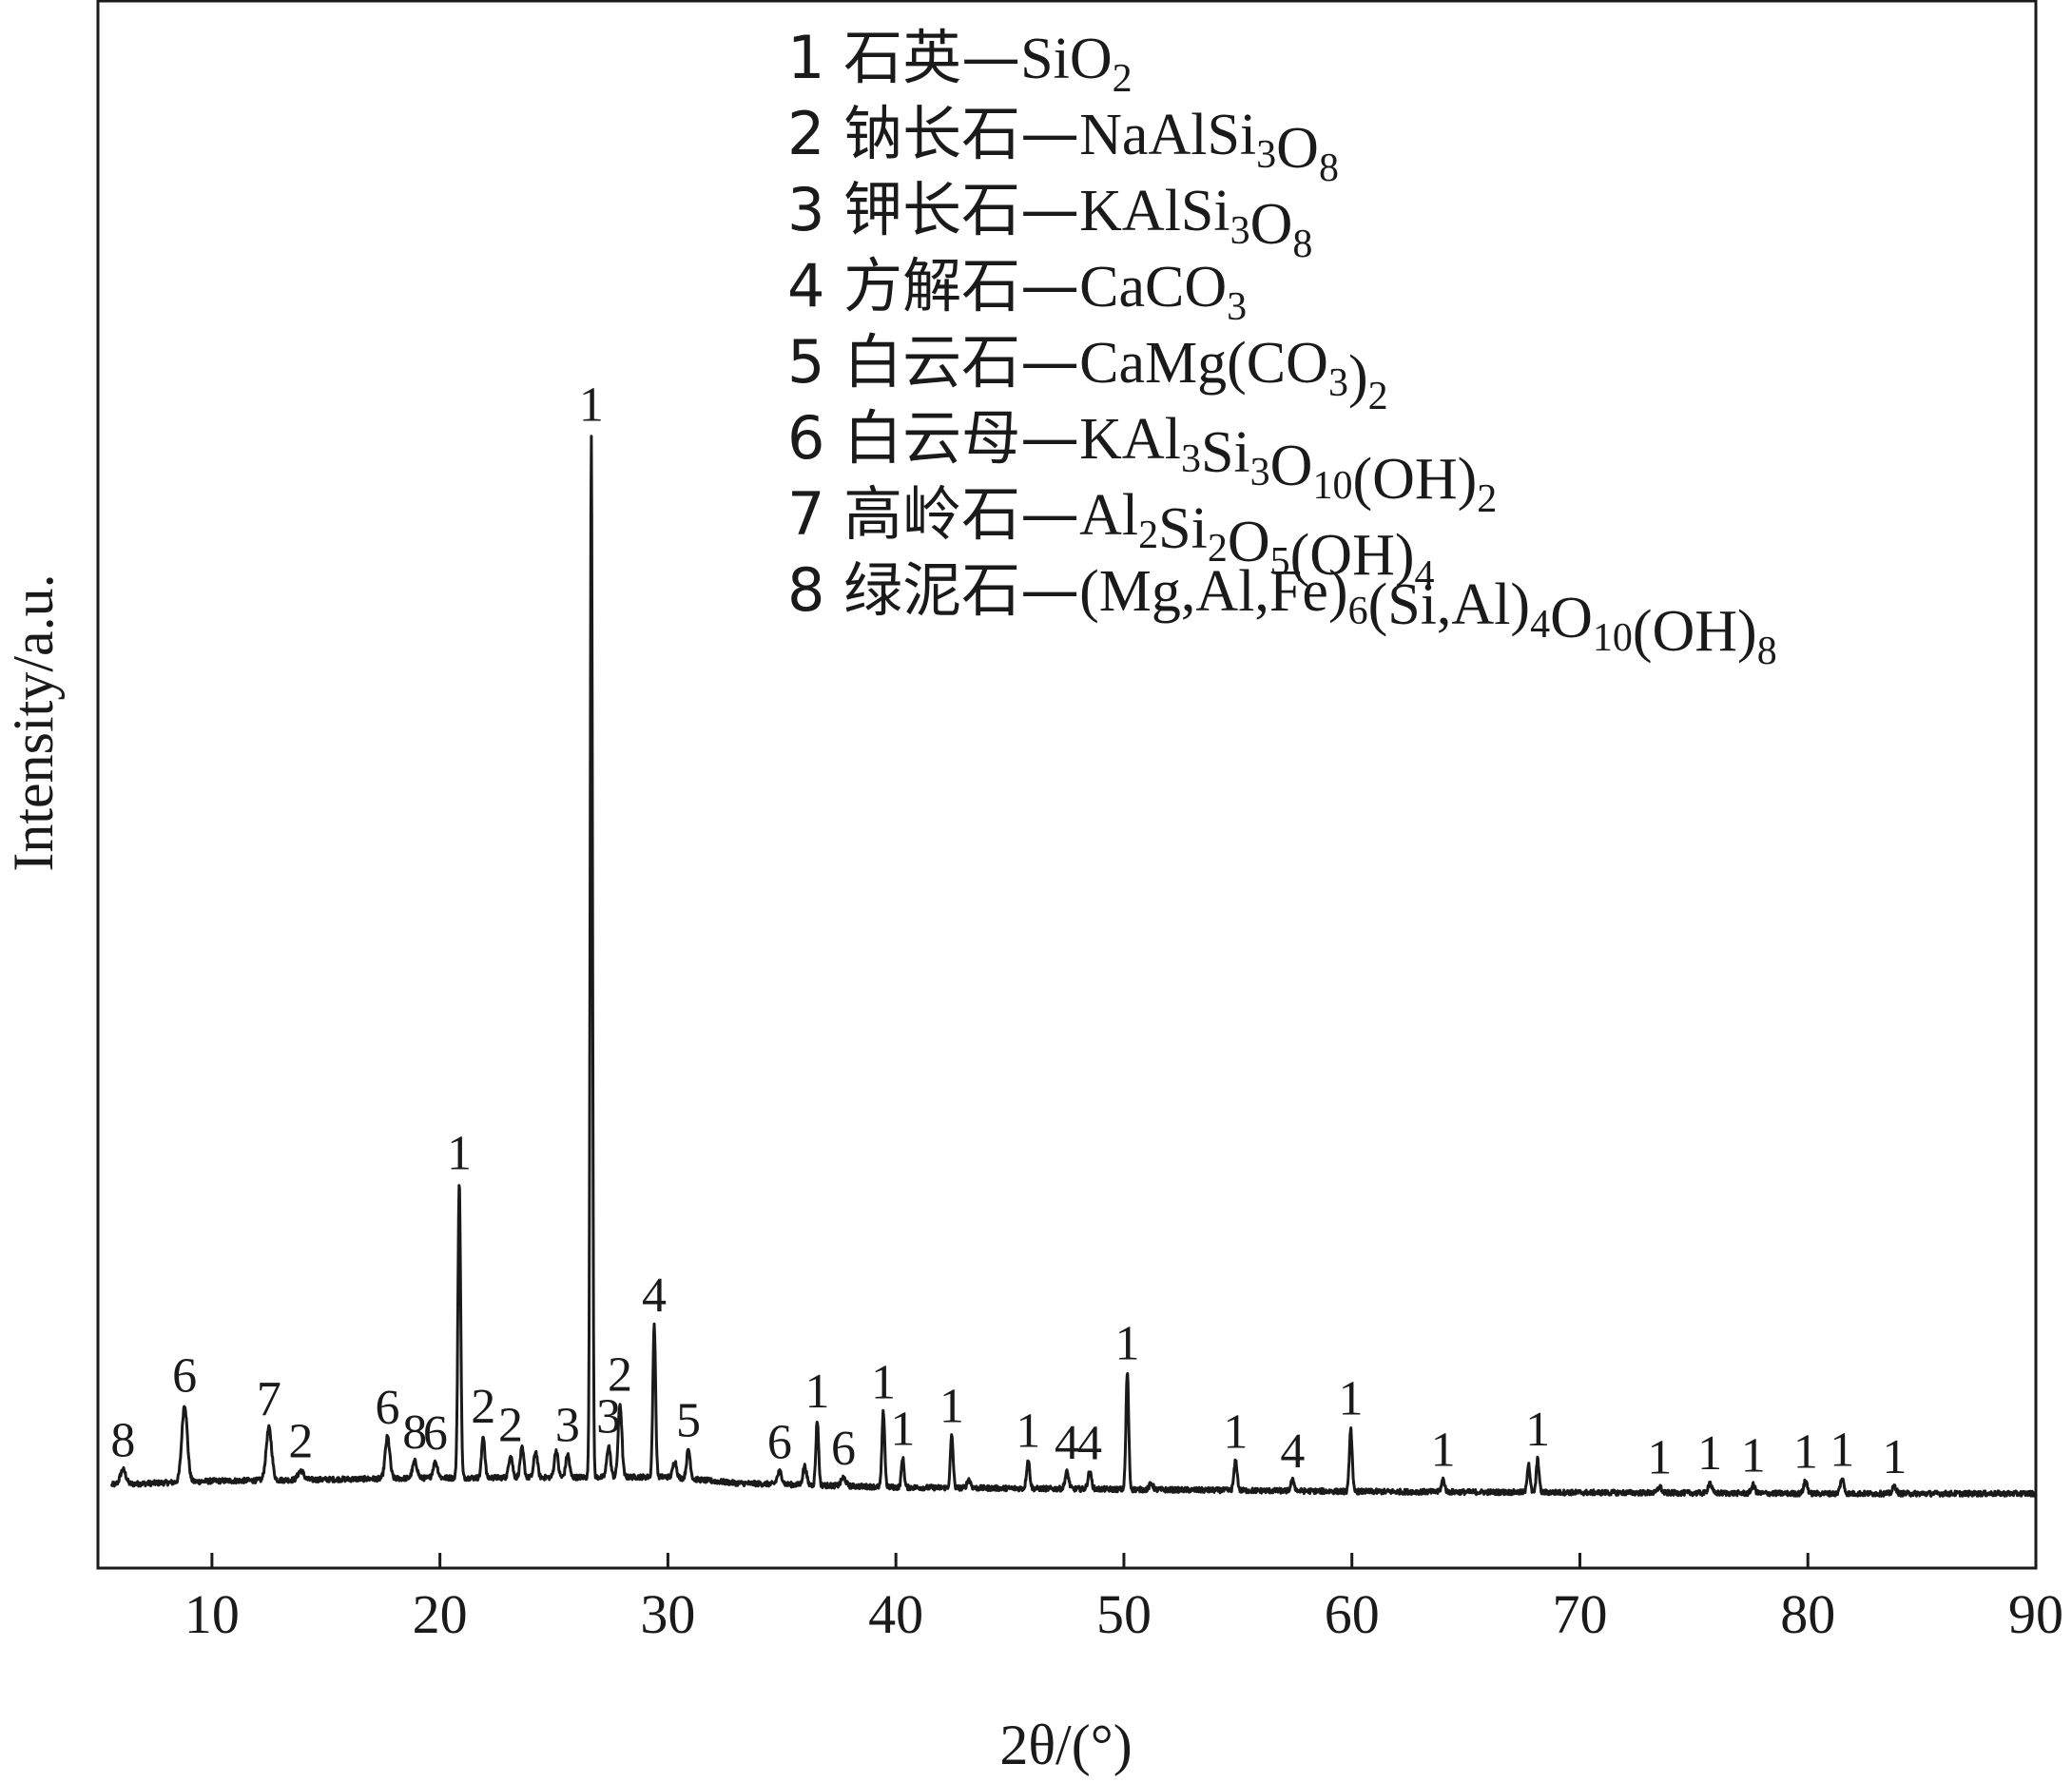 This screenshot has height=1783, width=2072. I want to click on y-axis-label: Intensity/a.u., so click(33, 722).